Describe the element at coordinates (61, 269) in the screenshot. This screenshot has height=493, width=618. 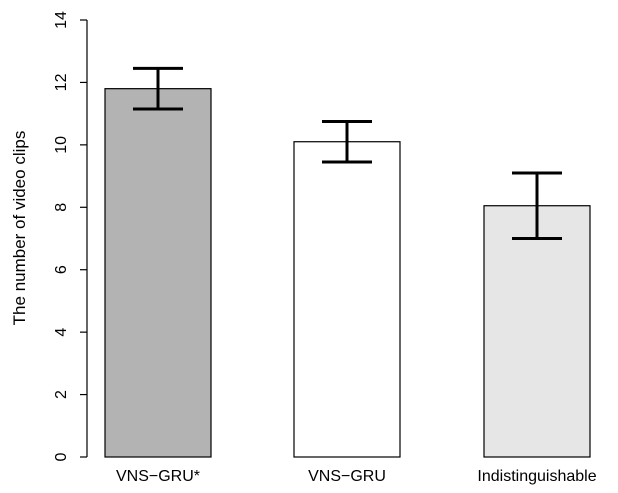
I see `y-tick-label: 6` at that location.